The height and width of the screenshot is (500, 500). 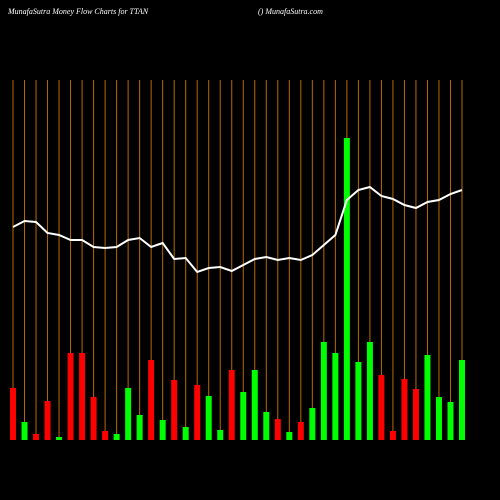 What do you see at coordinates (290, 11) in the screenshot?
I see `chart-subtitle: () MunafaSutra.com` at bounding box center [290, 11].